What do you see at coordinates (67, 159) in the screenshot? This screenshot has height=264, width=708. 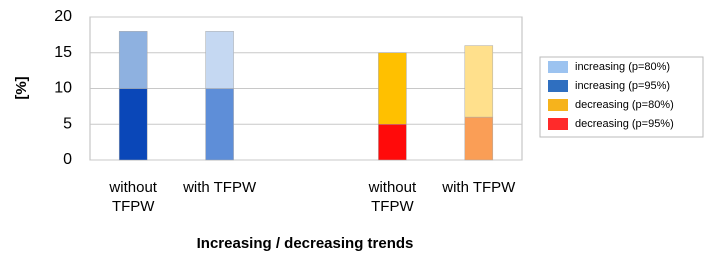 I see `y-tick-label: 0` at bounding box center [67, 159].